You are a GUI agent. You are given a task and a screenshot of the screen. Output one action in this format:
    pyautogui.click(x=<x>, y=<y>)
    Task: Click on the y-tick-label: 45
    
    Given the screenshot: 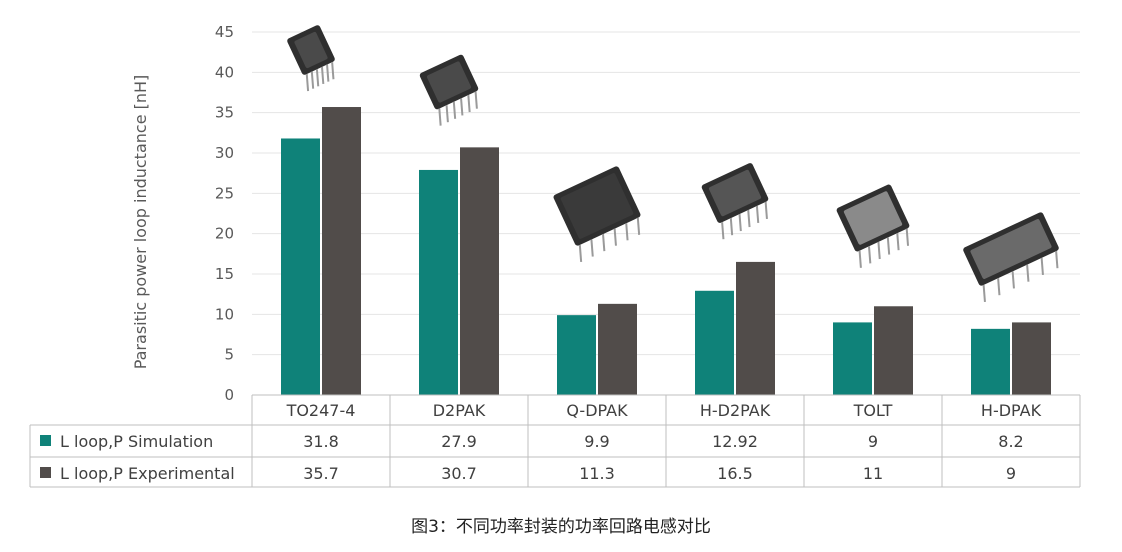 What is the action you would take?
    pyautogui.click(x=224, y=32)
    